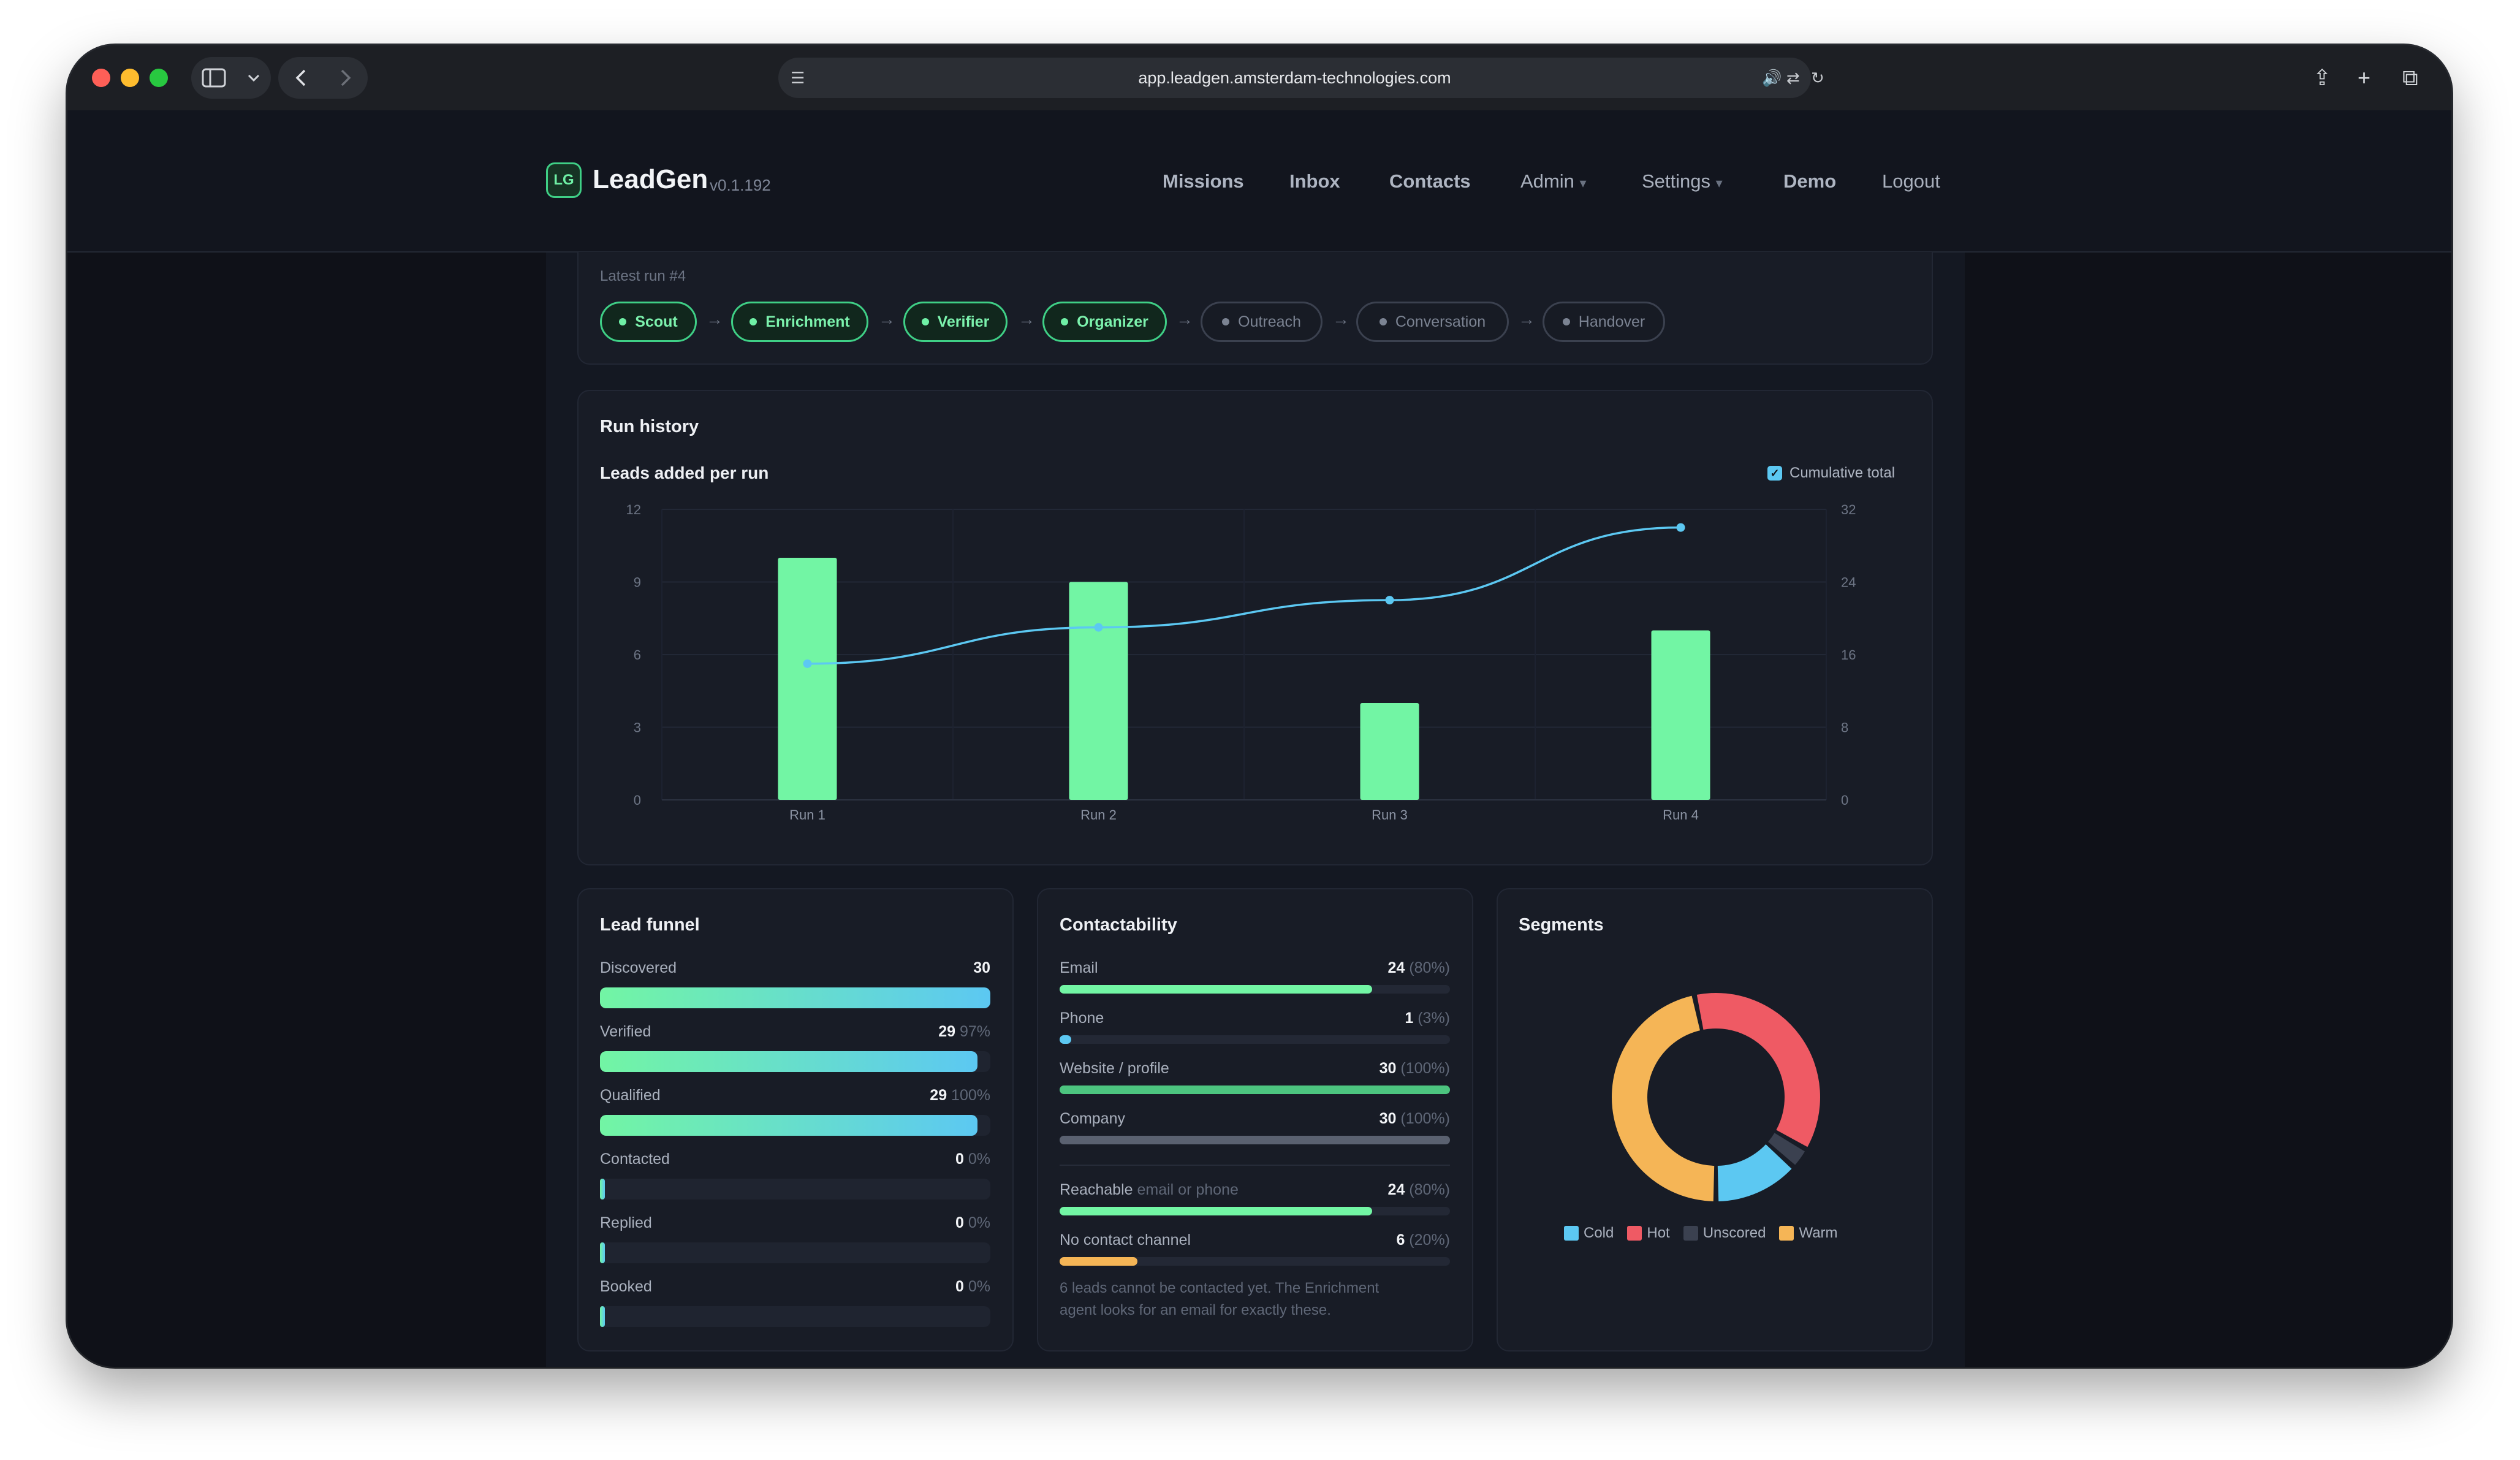 The width and height of the screenshot is (2520, 1460). I want to click on stage-label: Scout, so click(656, 321).